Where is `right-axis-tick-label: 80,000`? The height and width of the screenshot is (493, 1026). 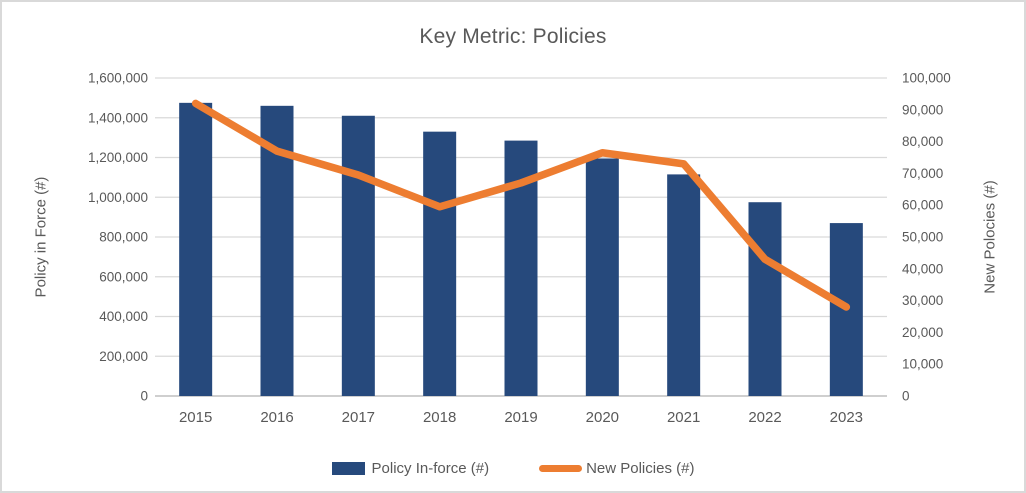
right-axis-tick-label: 80,000 is located at coordinates (922, 141).